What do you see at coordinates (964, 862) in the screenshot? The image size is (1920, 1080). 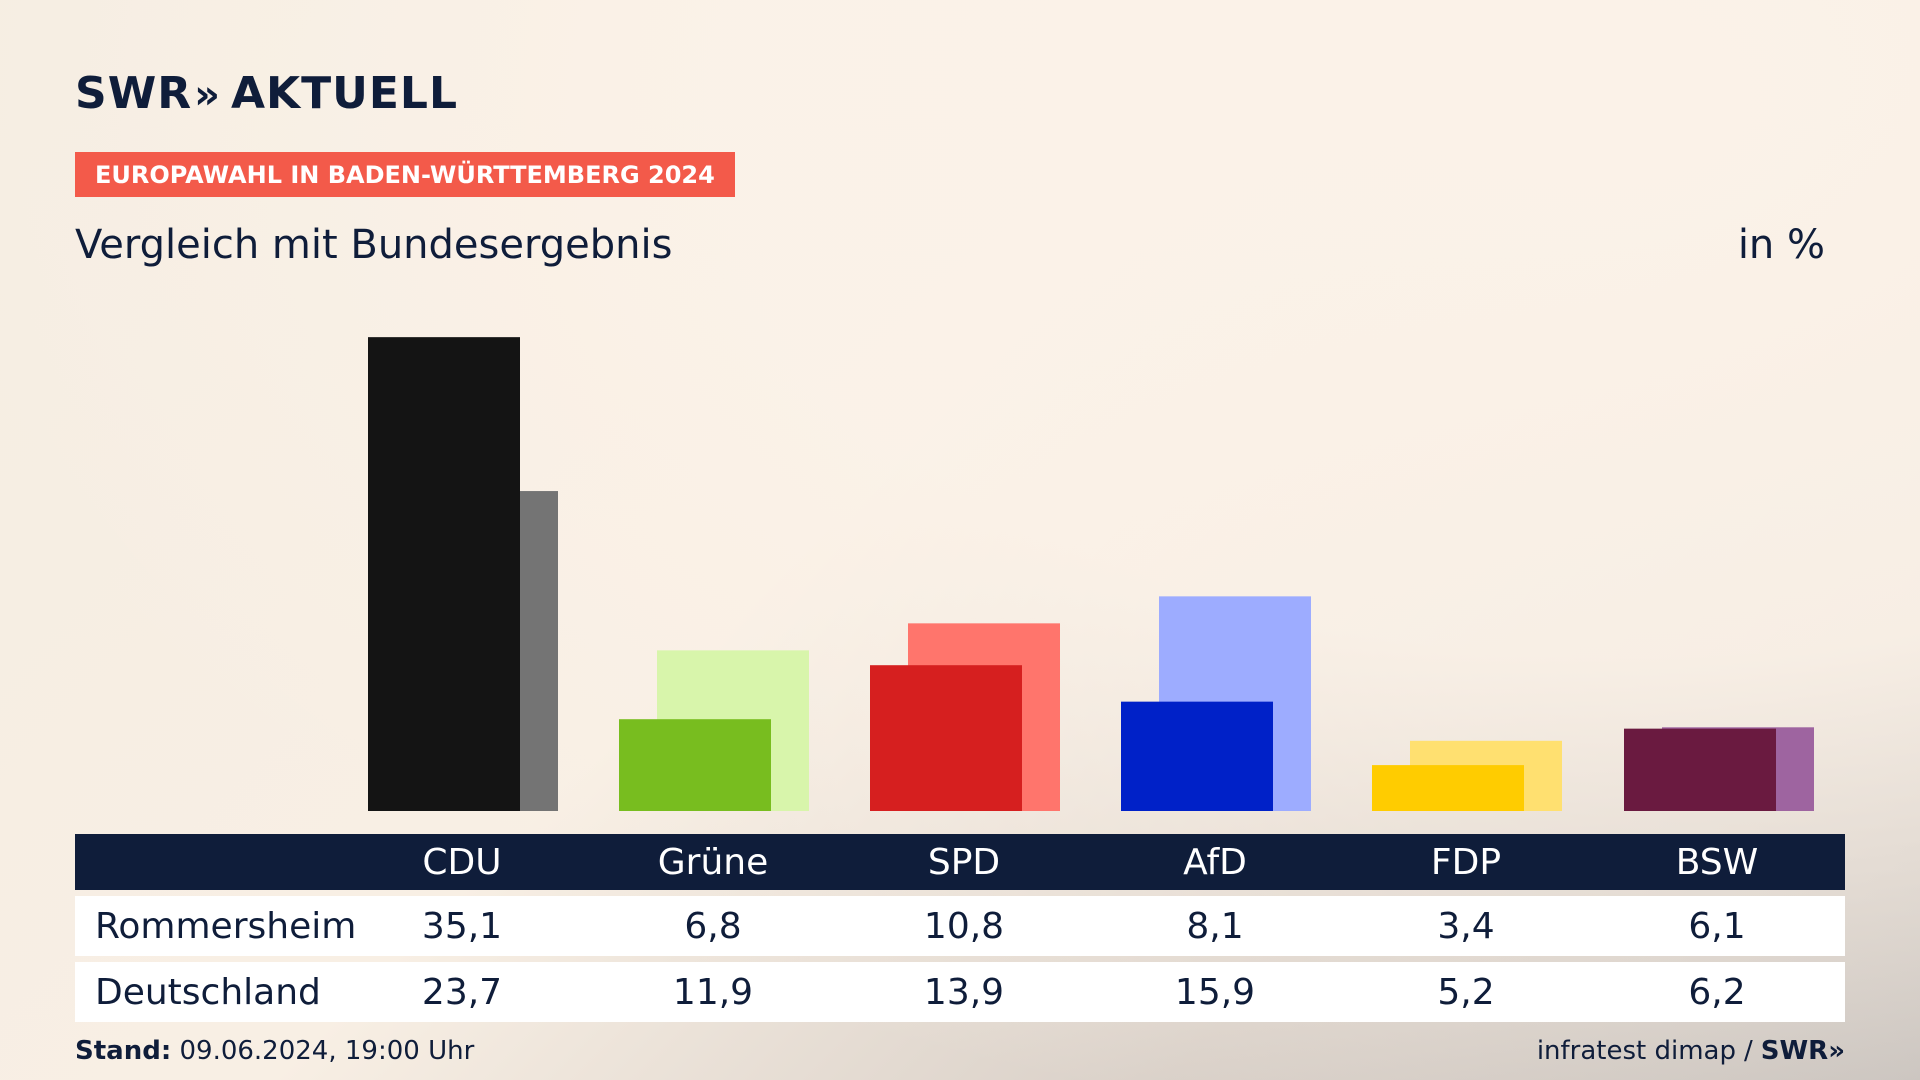 I see `column-header: SPD` at bounding box center [964, 862].